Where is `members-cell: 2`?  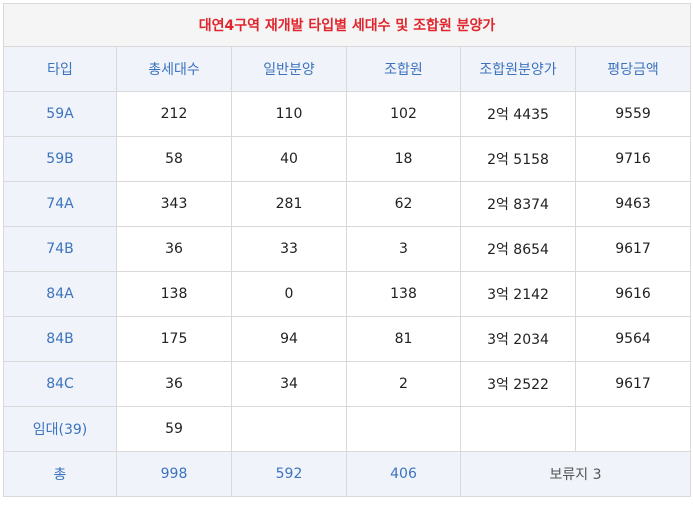
members-cell: 2 is located at coordinates (403, 384).